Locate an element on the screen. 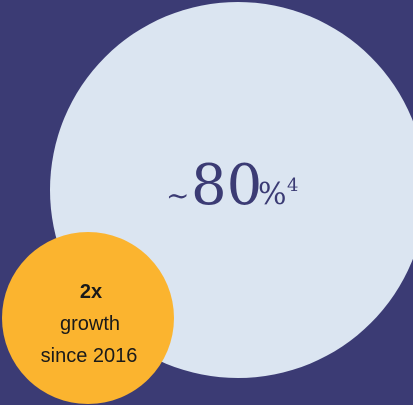 The width and height of the screenshot is (413, 405). large-stat-text: ~ 80 % 4 is located at coordinates (232, 185).